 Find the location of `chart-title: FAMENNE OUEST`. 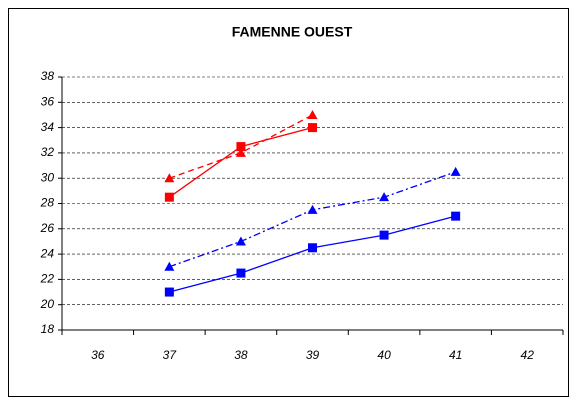

chart-title: FAMENNE OUEST is located at coordinates (292, 32).